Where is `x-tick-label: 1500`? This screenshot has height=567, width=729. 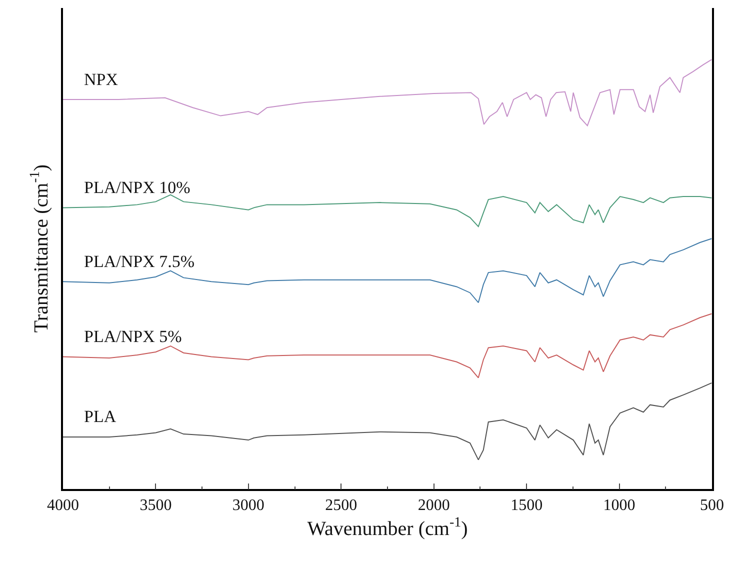 x-tick-label: 1500 is located at coordinates (526, 505).